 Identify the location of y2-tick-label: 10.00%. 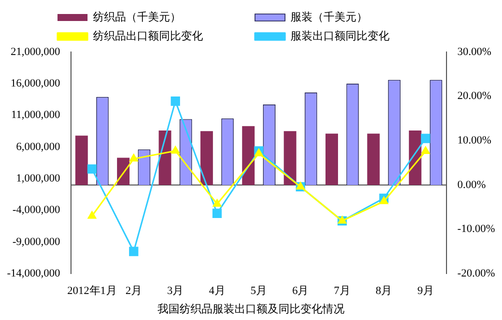
(474, 140).